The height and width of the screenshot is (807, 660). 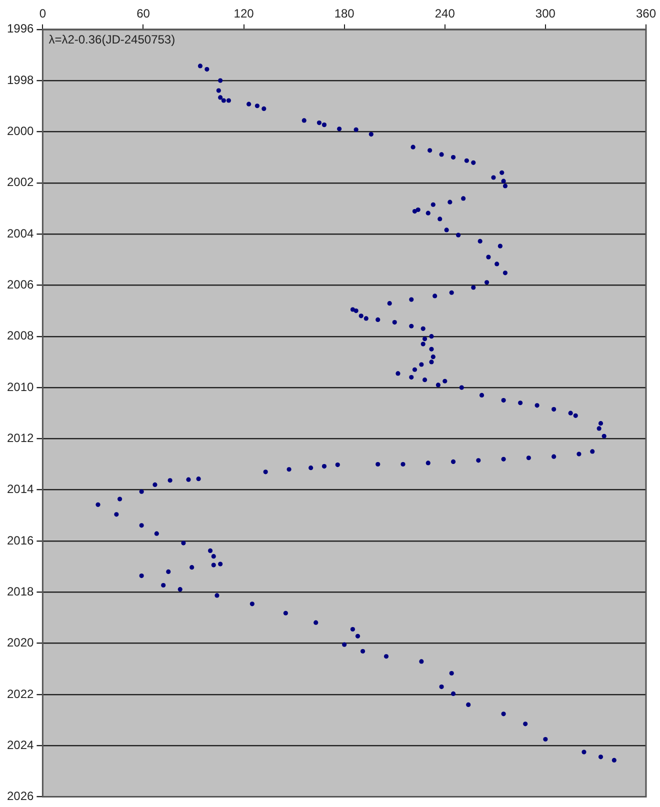 What do you see at coordinates (20, 437) in the screenshot?
I see `y-tick-label: 2012` at bounding box center [20, 437].